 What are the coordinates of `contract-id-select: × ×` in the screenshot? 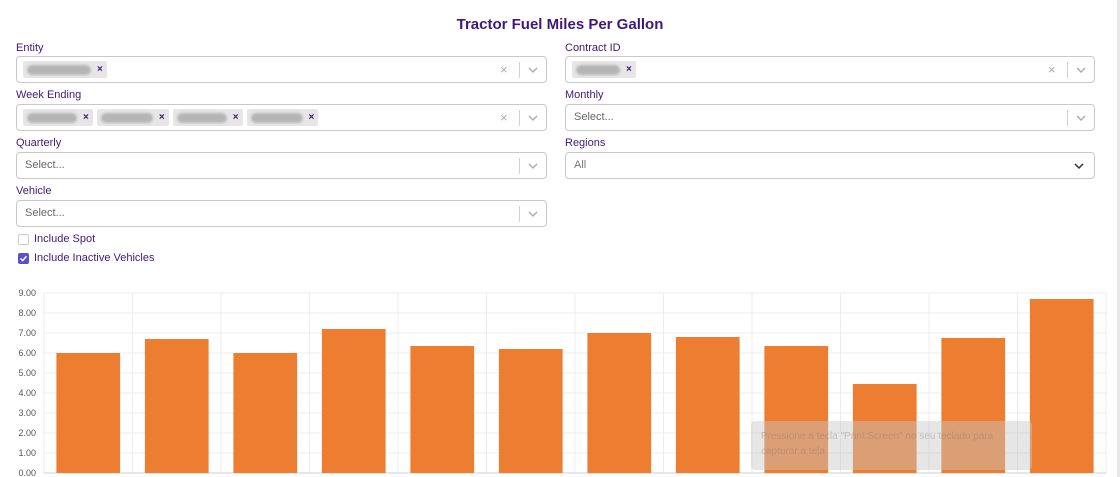 It's located at (830, 69).